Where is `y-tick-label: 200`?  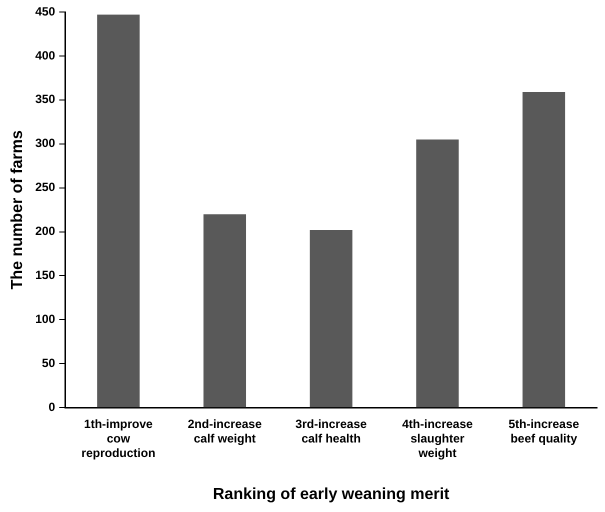 y-tick-label: 200 is located at coordinates (45, 231).